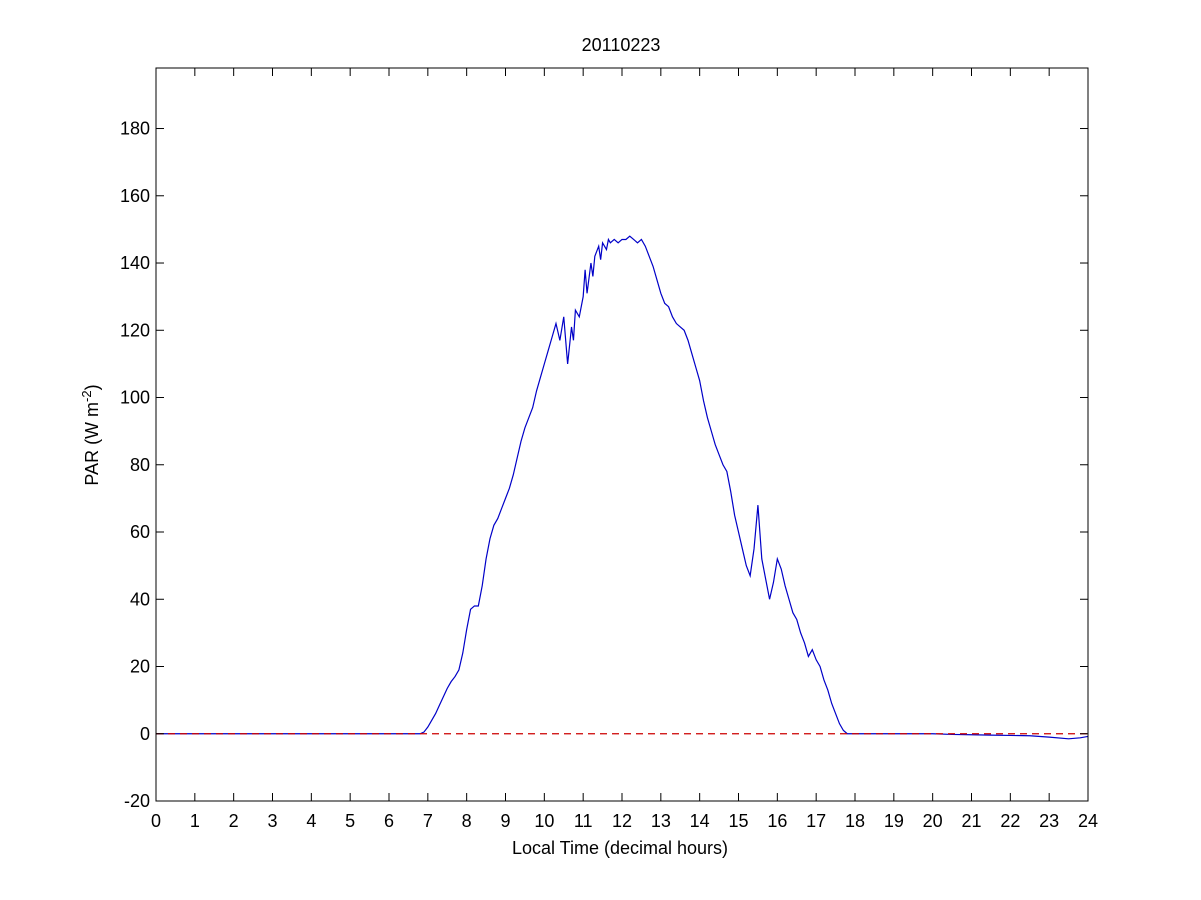 Image resolution: width=1201 pixels, height=900 pixels. Describe the element at coordinates (135, 263) in the screenshot. I see `y-tick-label: 140` at that location.